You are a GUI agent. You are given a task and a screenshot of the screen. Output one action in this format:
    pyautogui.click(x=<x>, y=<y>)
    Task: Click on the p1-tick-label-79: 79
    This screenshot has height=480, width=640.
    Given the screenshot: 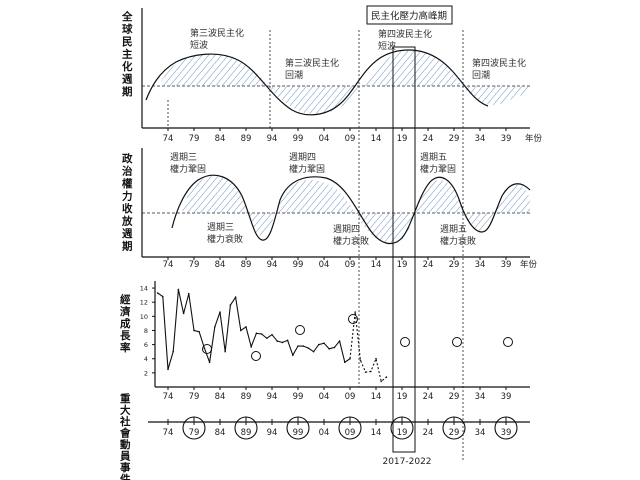 What is the action you would take?
    pyautogui.click(x=194, y=139)
    